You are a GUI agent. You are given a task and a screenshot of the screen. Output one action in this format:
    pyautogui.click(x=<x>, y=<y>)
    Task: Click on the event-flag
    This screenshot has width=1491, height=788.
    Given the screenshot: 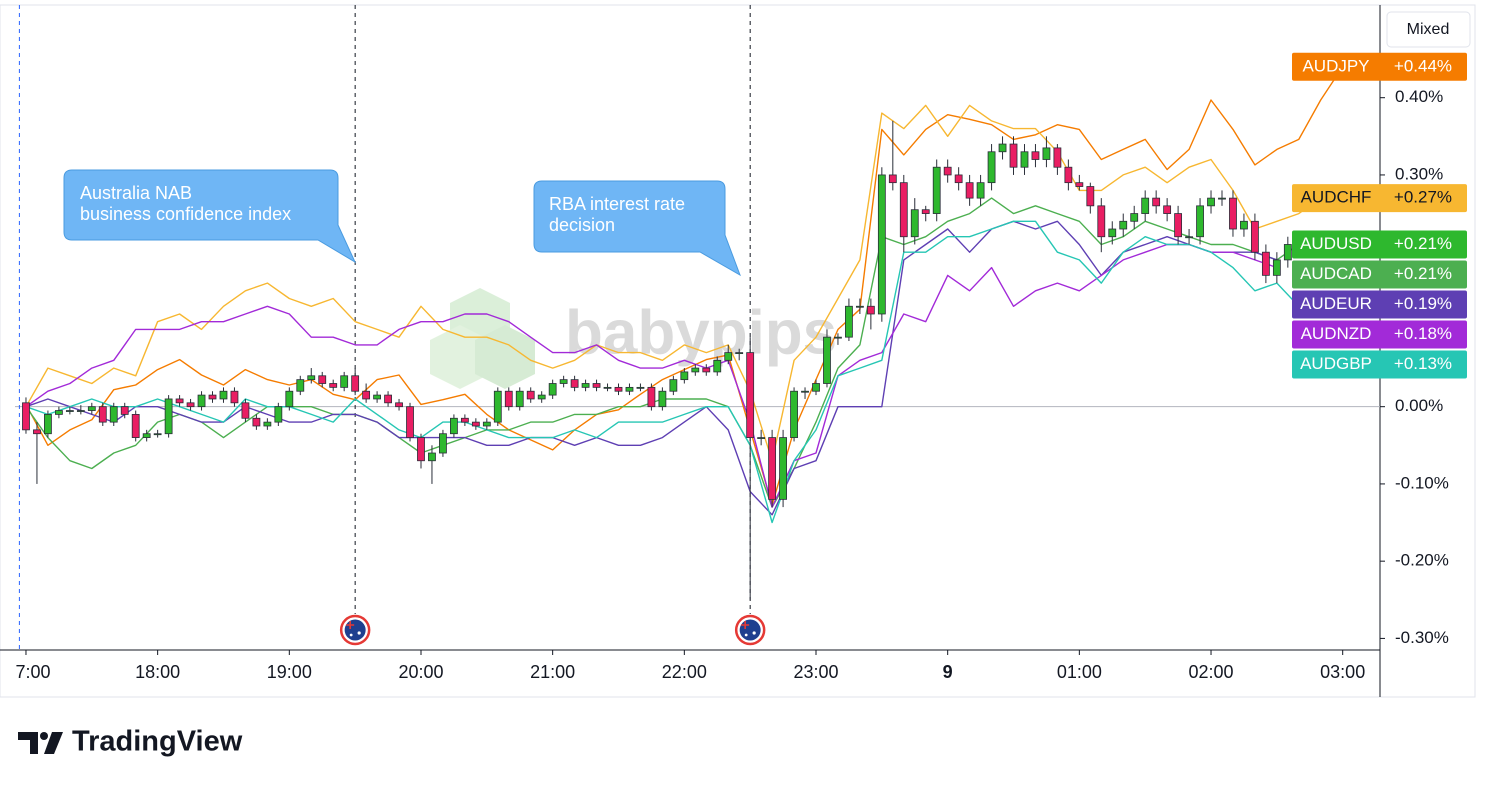 What is the action you would take?
    pyautogui.click(x=750, y=630)
    